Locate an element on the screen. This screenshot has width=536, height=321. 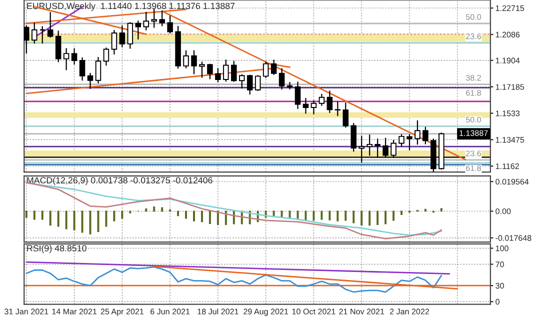
y-tick-label: -0.017648 is located at coordinates (514, 238).